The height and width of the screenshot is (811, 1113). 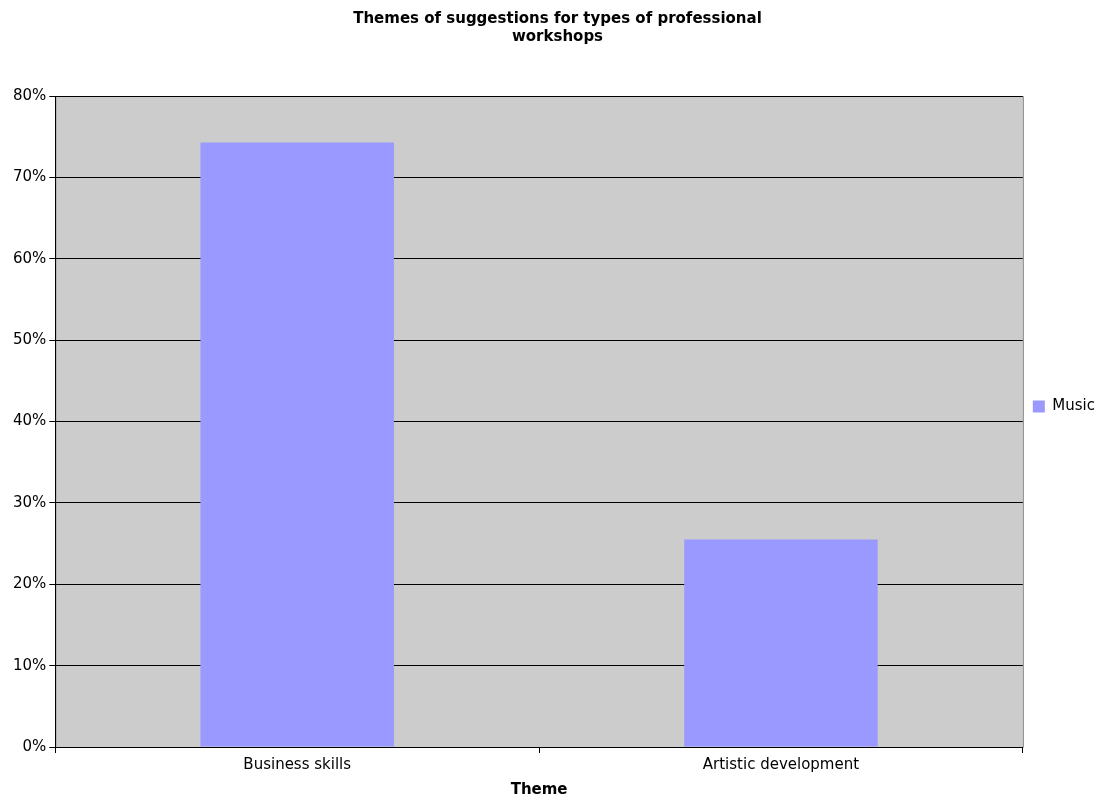 What do you see at coordinates (30, 501) in the screenshot?
I see `y-tick-label: 30%` at bounding box center [30, 501].